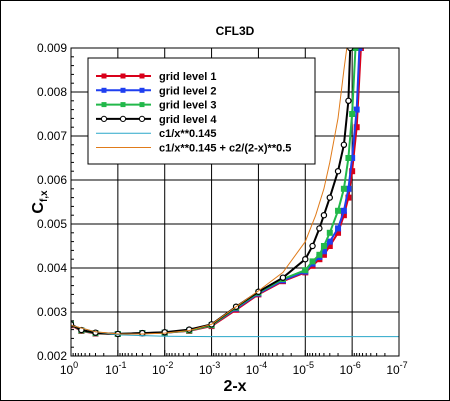 This screenshot has width=450, height=401. I want to click on svg-text: Cf,x, so click(40, 202).